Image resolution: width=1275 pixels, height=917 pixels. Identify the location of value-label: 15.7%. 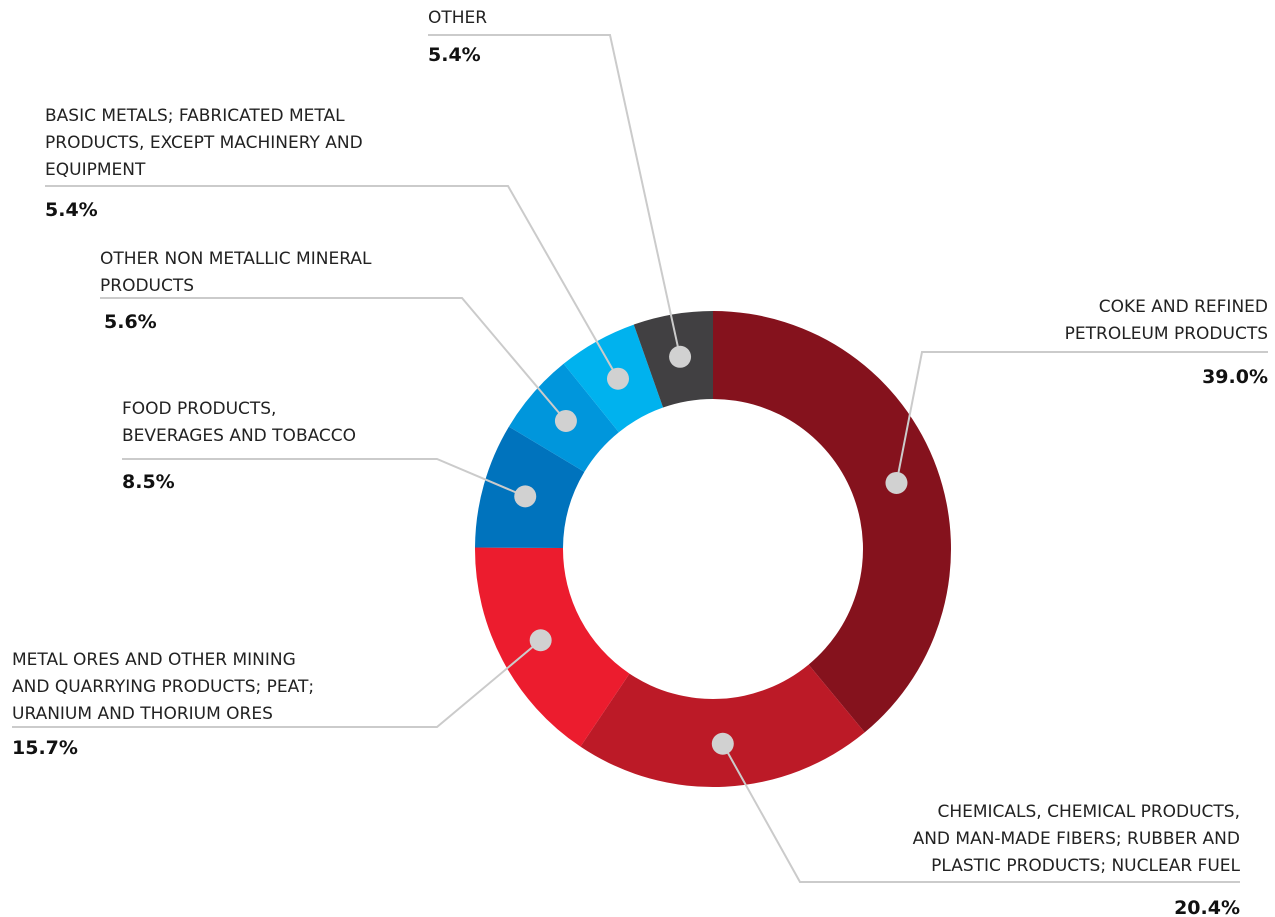
(45, 748).